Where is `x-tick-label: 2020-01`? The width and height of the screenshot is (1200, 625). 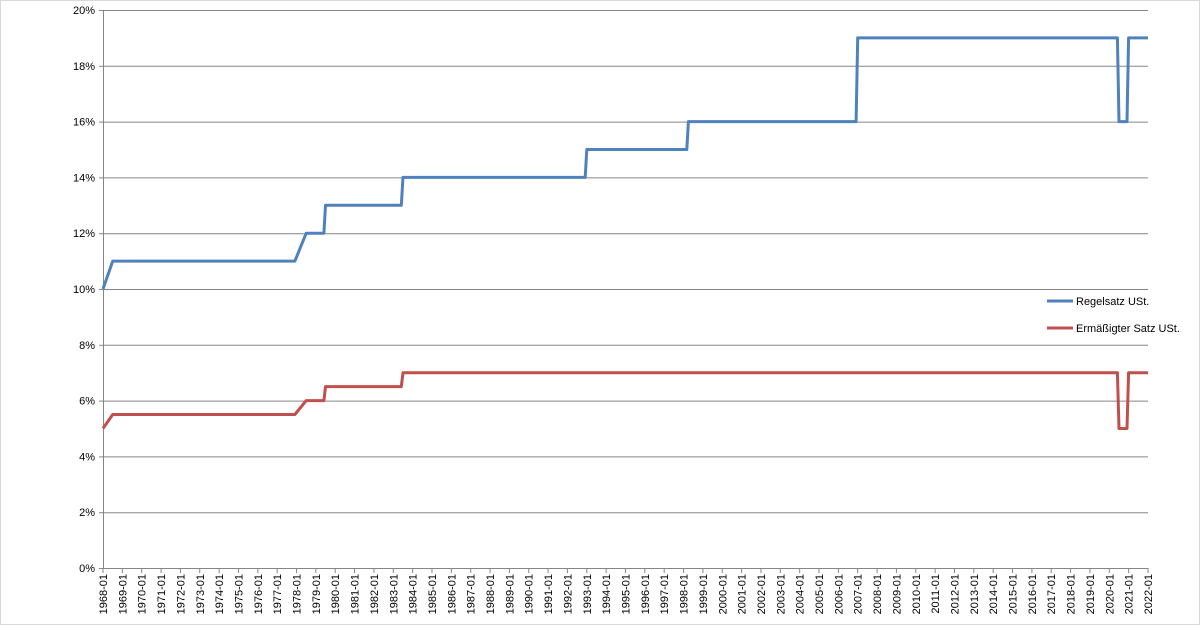 x-tick-label: 2020-01 is located at coordinates (1110, 594).